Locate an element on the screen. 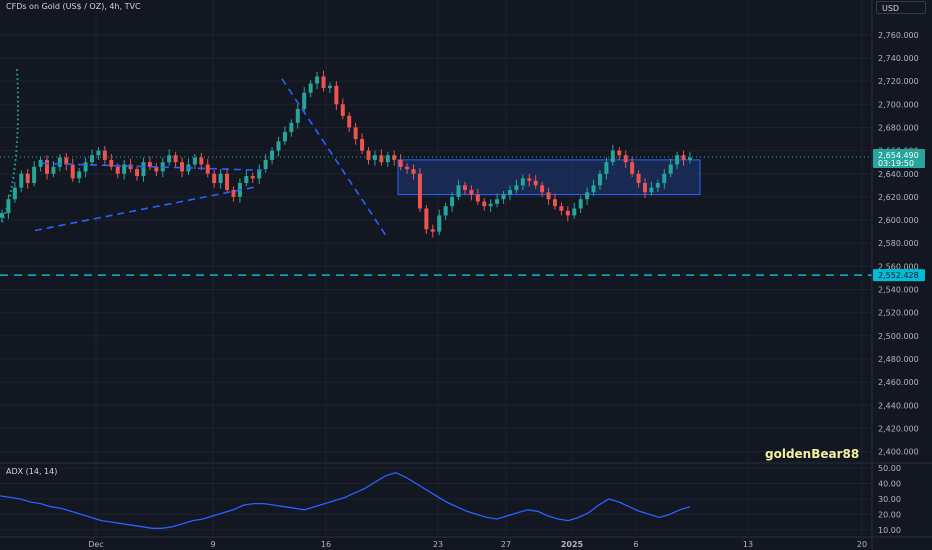 The width and height of the screenshot is (932, 550). price-tick-label: 2,620.000 is located at coordinates (898, 197).